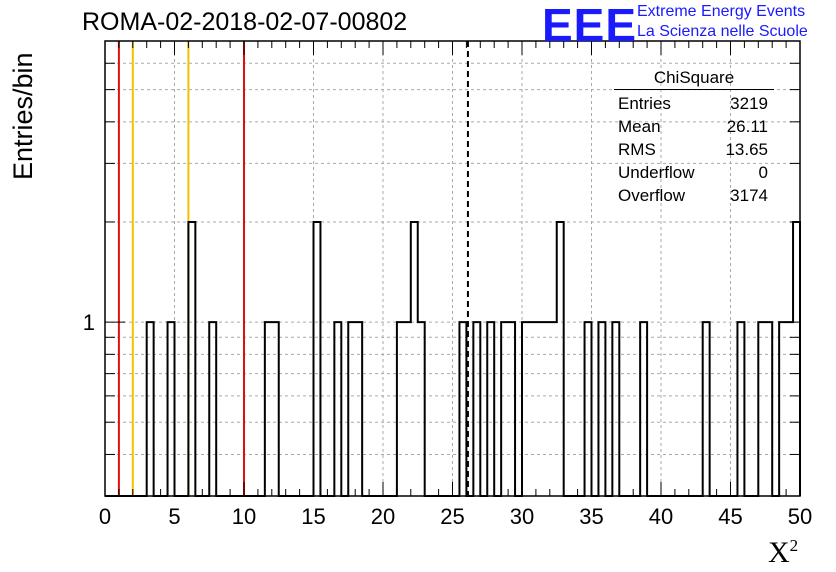  What do you see at coordinates (637, 149) in the screenshot?
I see `stats-label: RMS` at bounding box center [637, 149].